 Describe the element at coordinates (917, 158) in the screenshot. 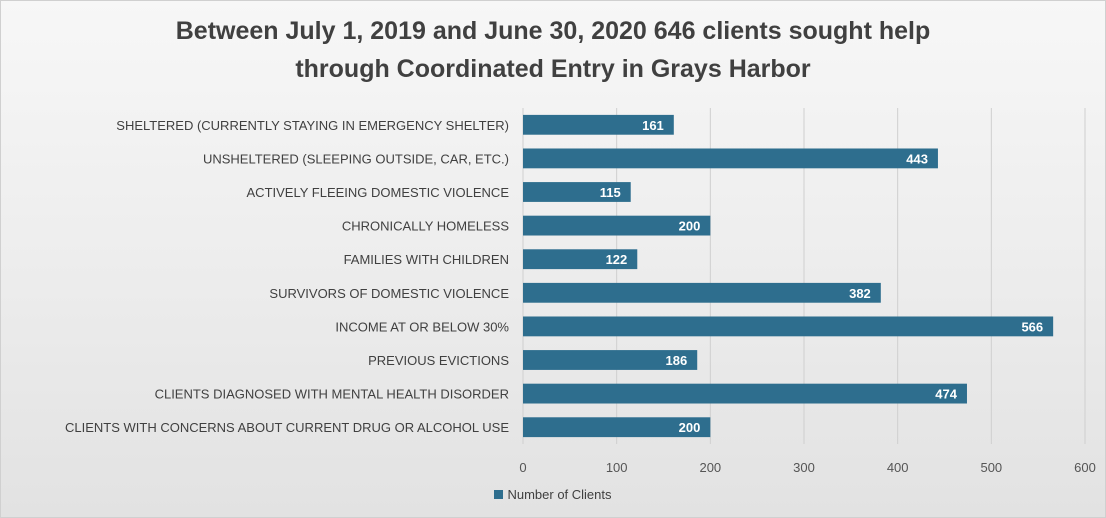

I see `data-label: 443` at that location.